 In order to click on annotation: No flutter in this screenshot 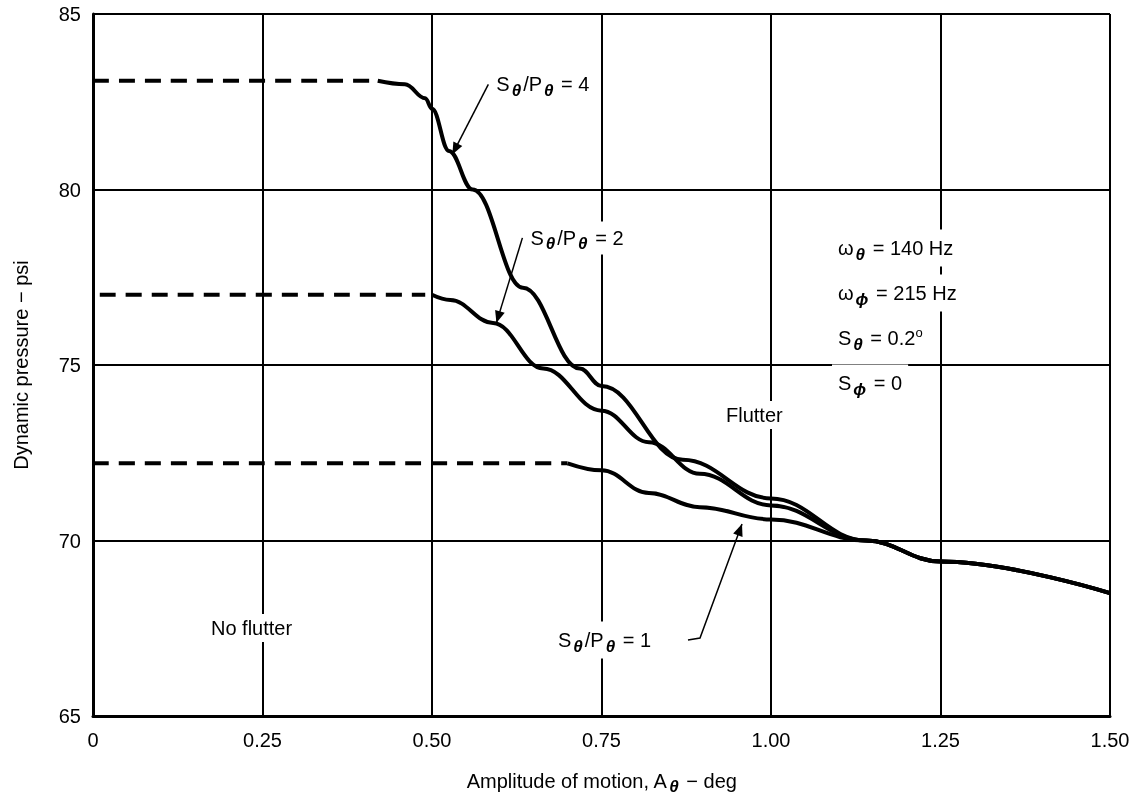, I will do `click(252, 628)`.